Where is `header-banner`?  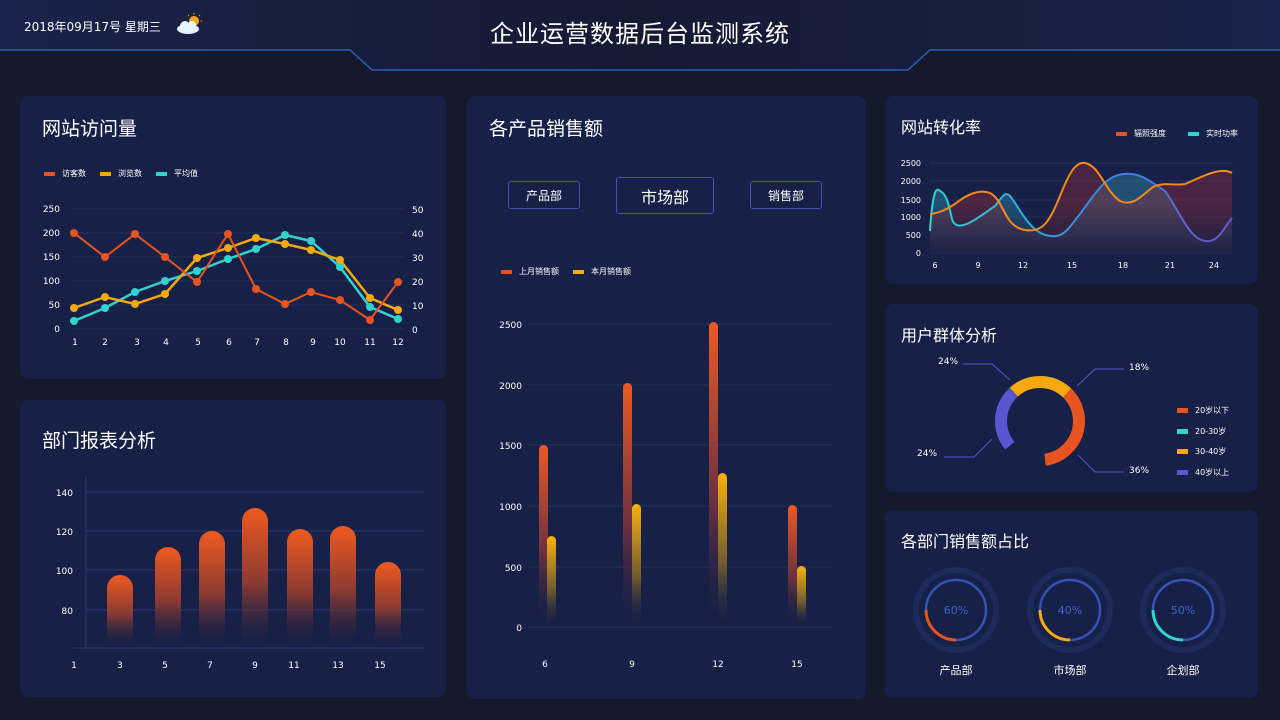
header-banner is located at coordinates (640, 35).